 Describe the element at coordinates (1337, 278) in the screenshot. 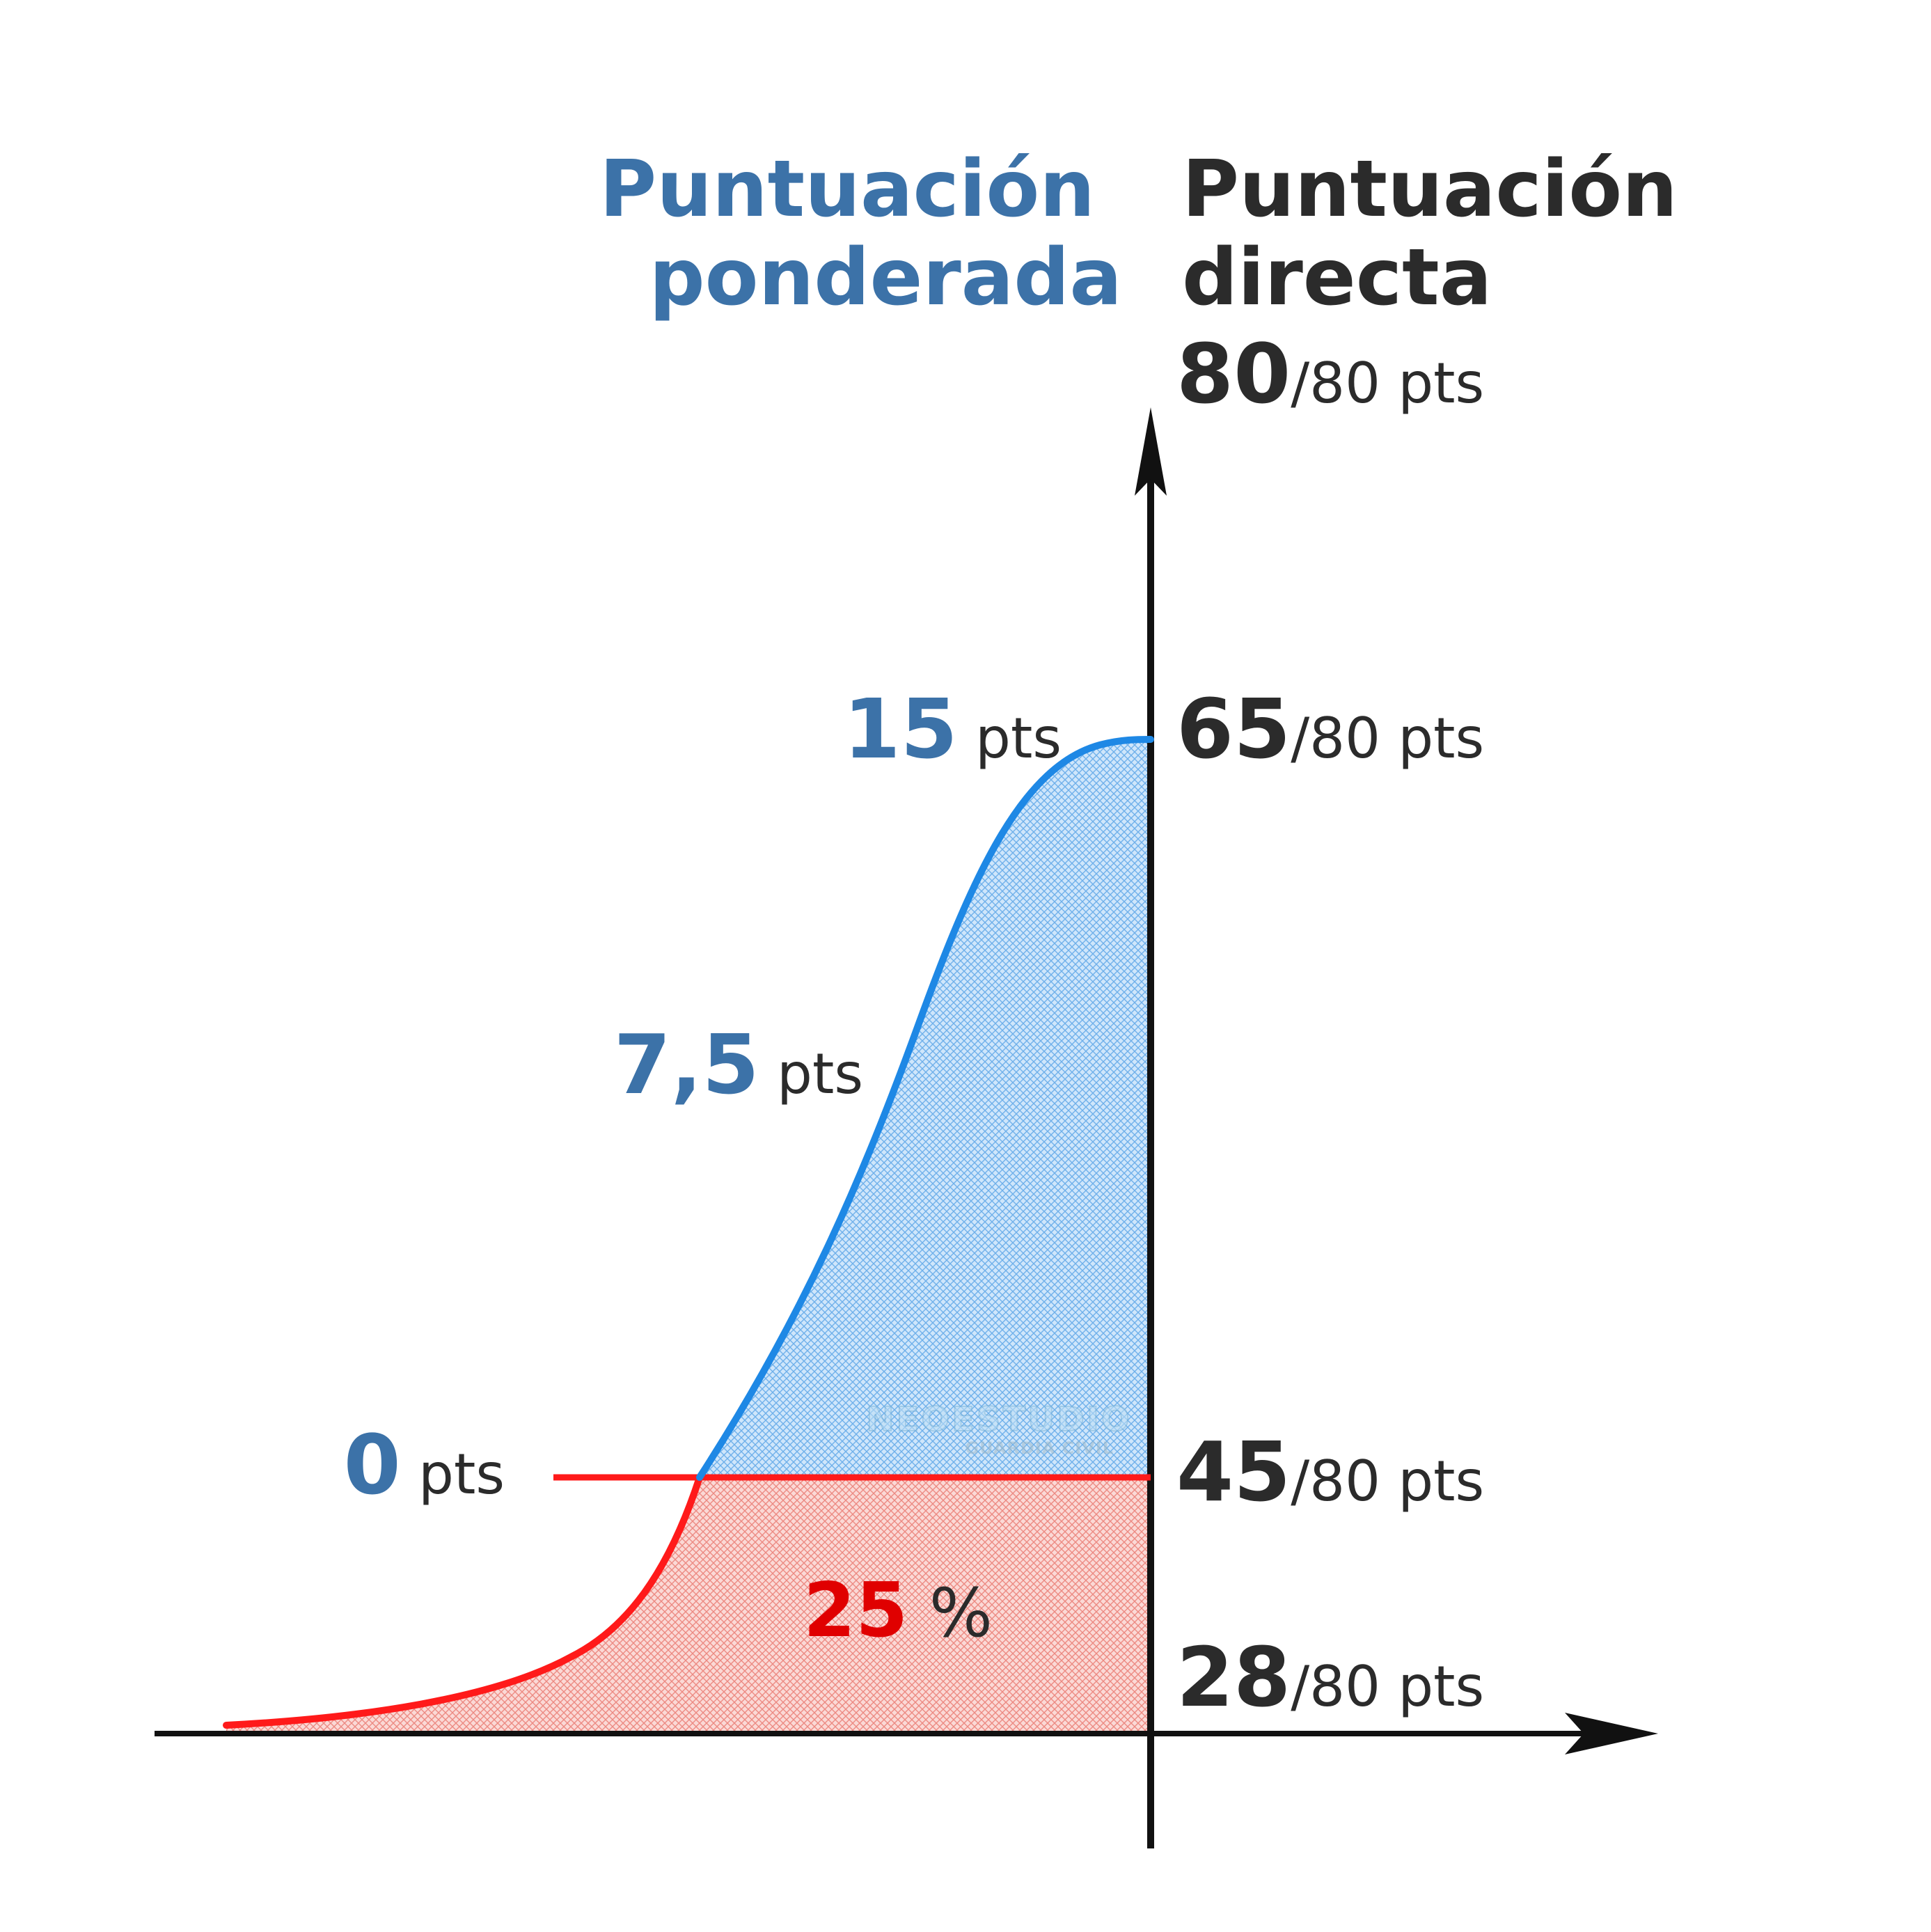

I see `direct-title-line-2: directa` at that location.